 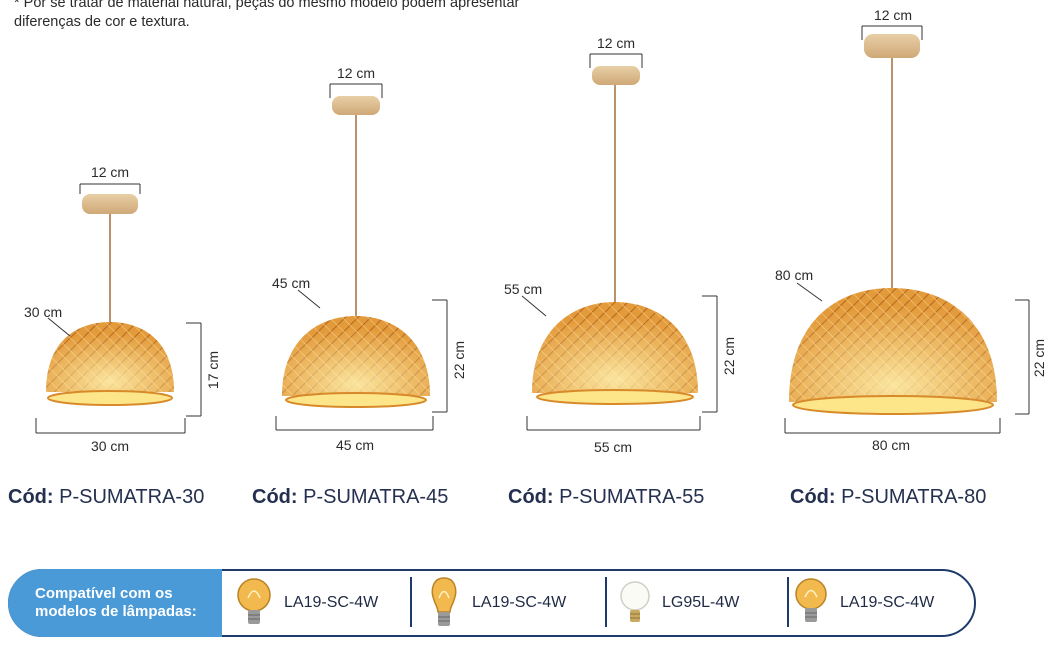 I want to click on compatible-label: Compatível com os modelos de lâmpadas:, so click(x=115, y=603).